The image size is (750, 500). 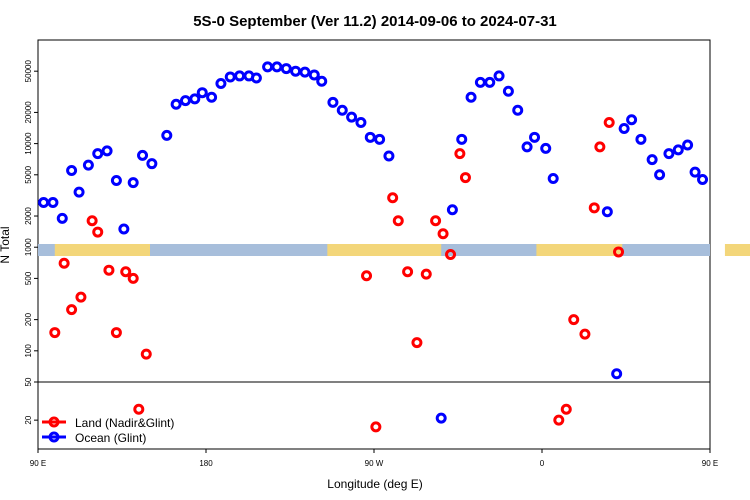 I want to click on y-tick-label: 5000, so click(x=28, y=174).